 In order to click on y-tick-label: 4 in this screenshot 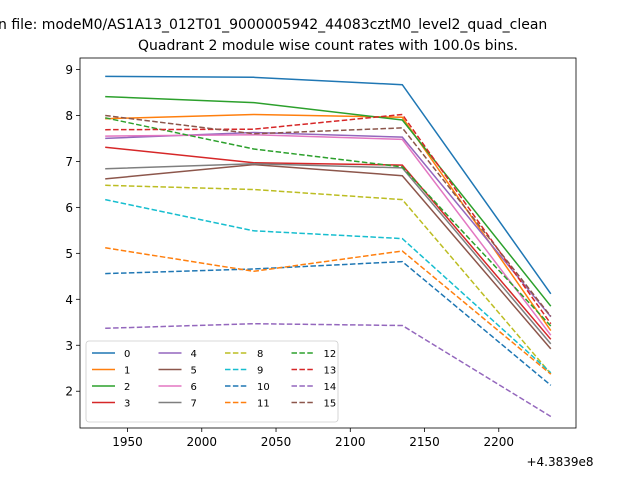, I will do `click(69, 300)`.